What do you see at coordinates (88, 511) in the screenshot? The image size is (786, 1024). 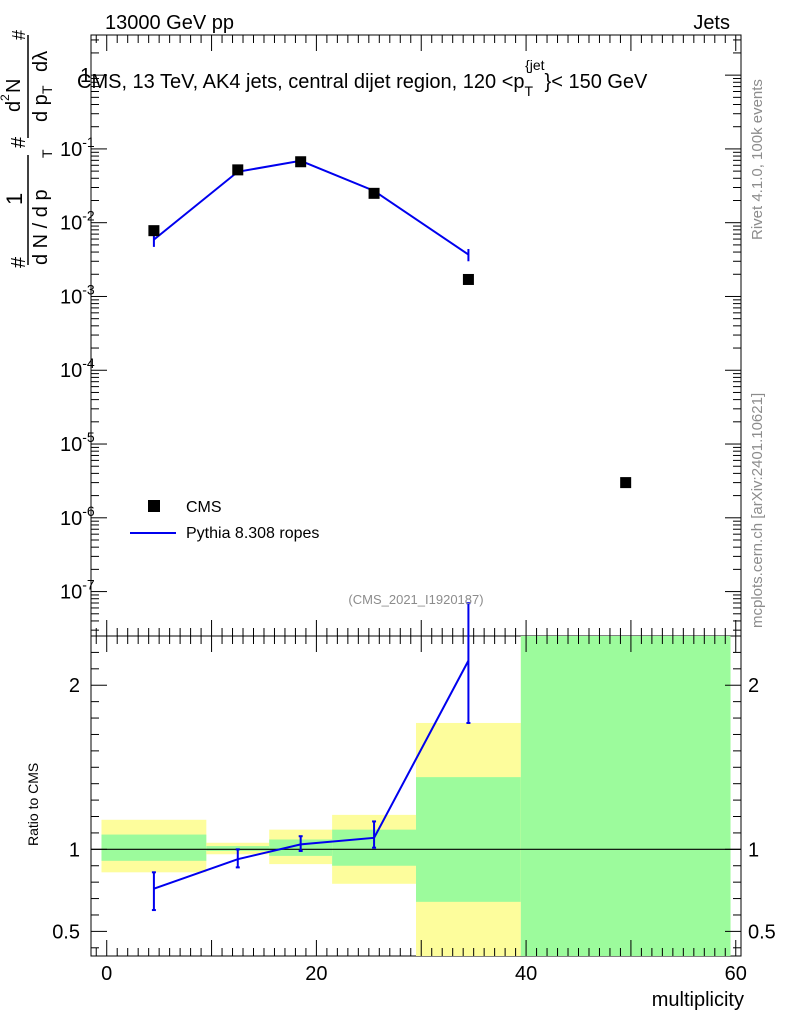 I see `y-tick-exponent: -6` at bounding box center [88, 511].